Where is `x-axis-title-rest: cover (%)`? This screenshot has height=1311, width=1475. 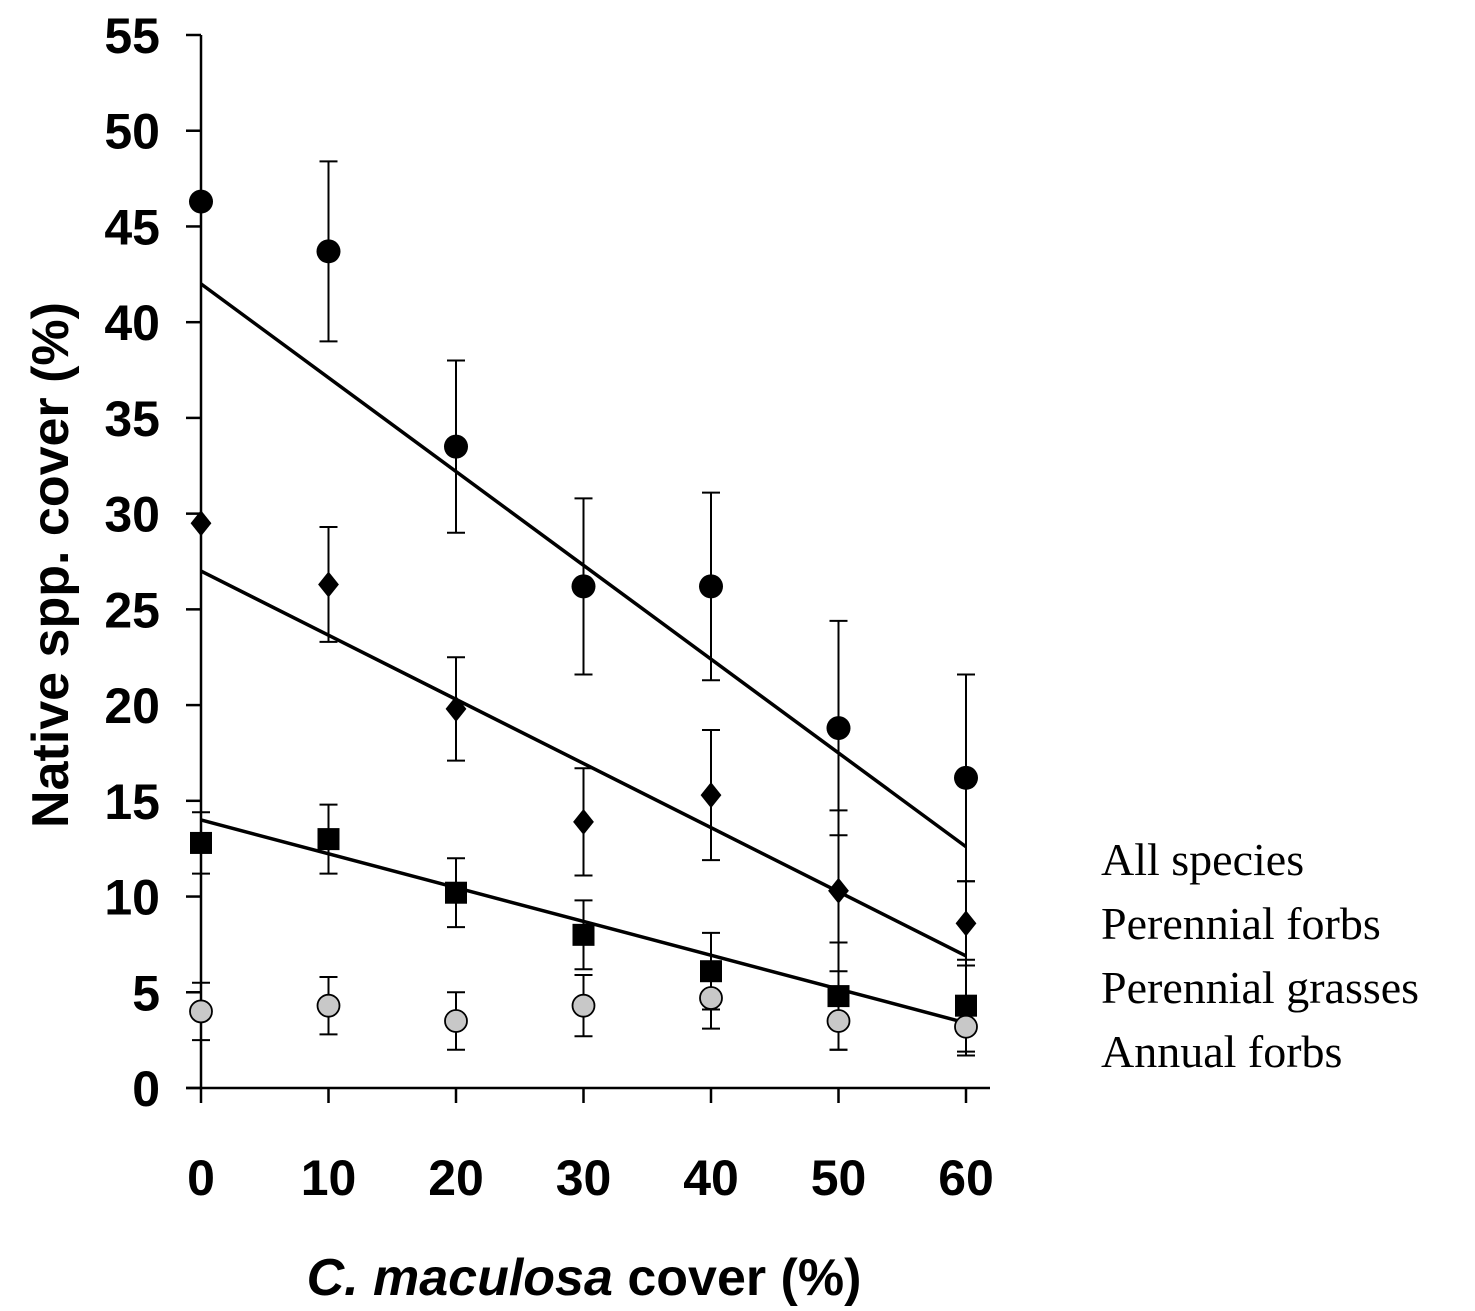
x-axis-title-rest: cover (%) is located at coordinates (737, 1278).